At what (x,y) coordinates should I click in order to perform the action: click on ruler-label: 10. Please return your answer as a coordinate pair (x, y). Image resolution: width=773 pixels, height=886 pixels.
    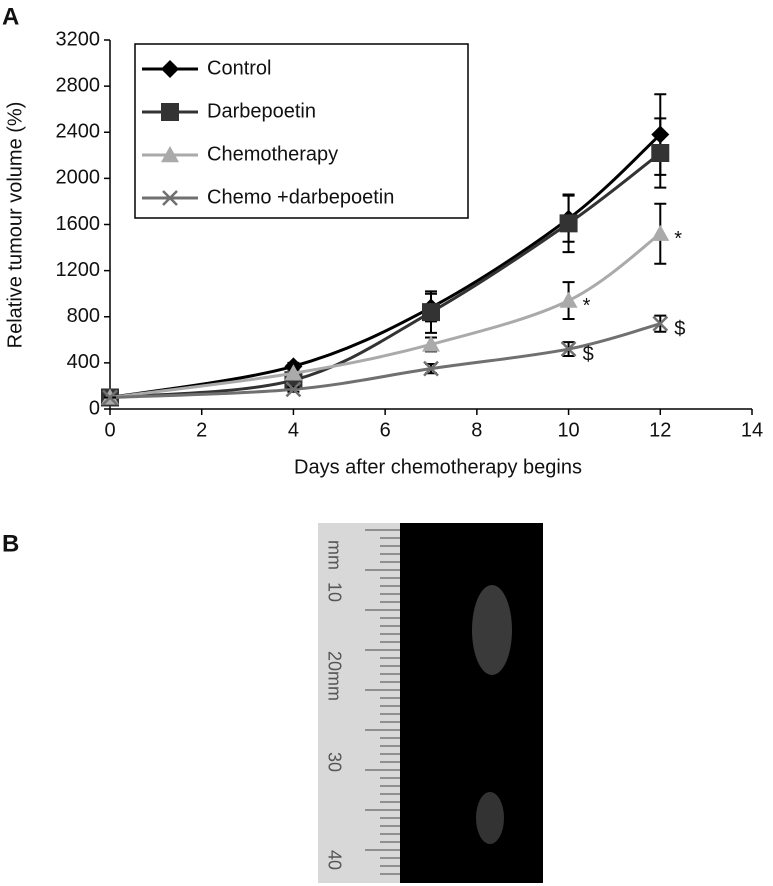
    Looking at the image, I should click on (334, 592).